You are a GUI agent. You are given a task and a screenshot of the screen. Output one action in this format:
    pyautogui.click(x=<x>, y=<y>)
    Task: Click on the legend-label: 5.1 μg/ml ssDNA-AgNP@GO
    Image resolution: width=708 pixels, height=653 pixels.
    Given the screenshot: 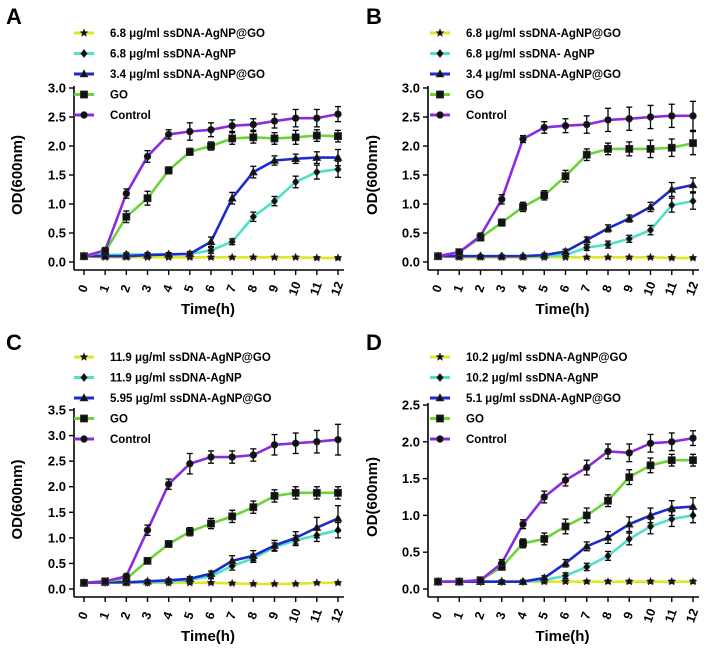 What is the action you would take?
    pyautogui.click(x=543, y=399)
    